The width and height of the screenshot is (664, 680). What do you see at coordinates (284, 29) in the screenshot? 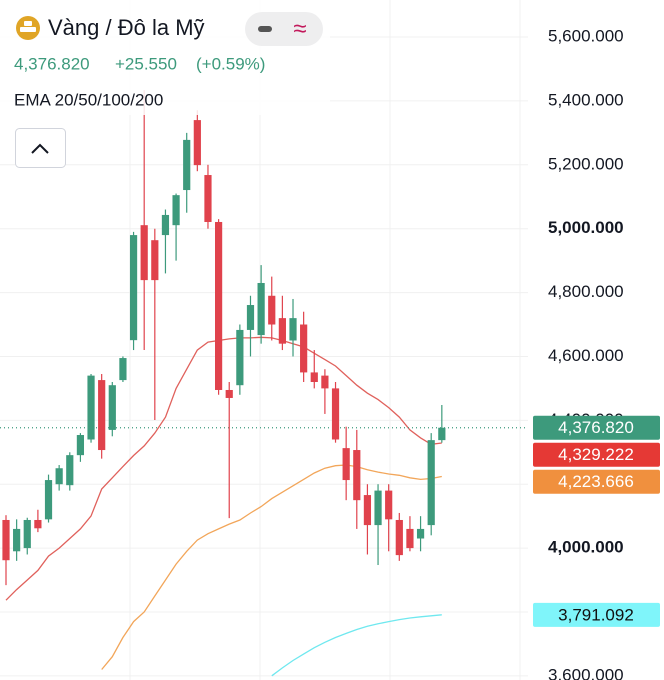
I see `status-pill` at bounding box center [284, 29].